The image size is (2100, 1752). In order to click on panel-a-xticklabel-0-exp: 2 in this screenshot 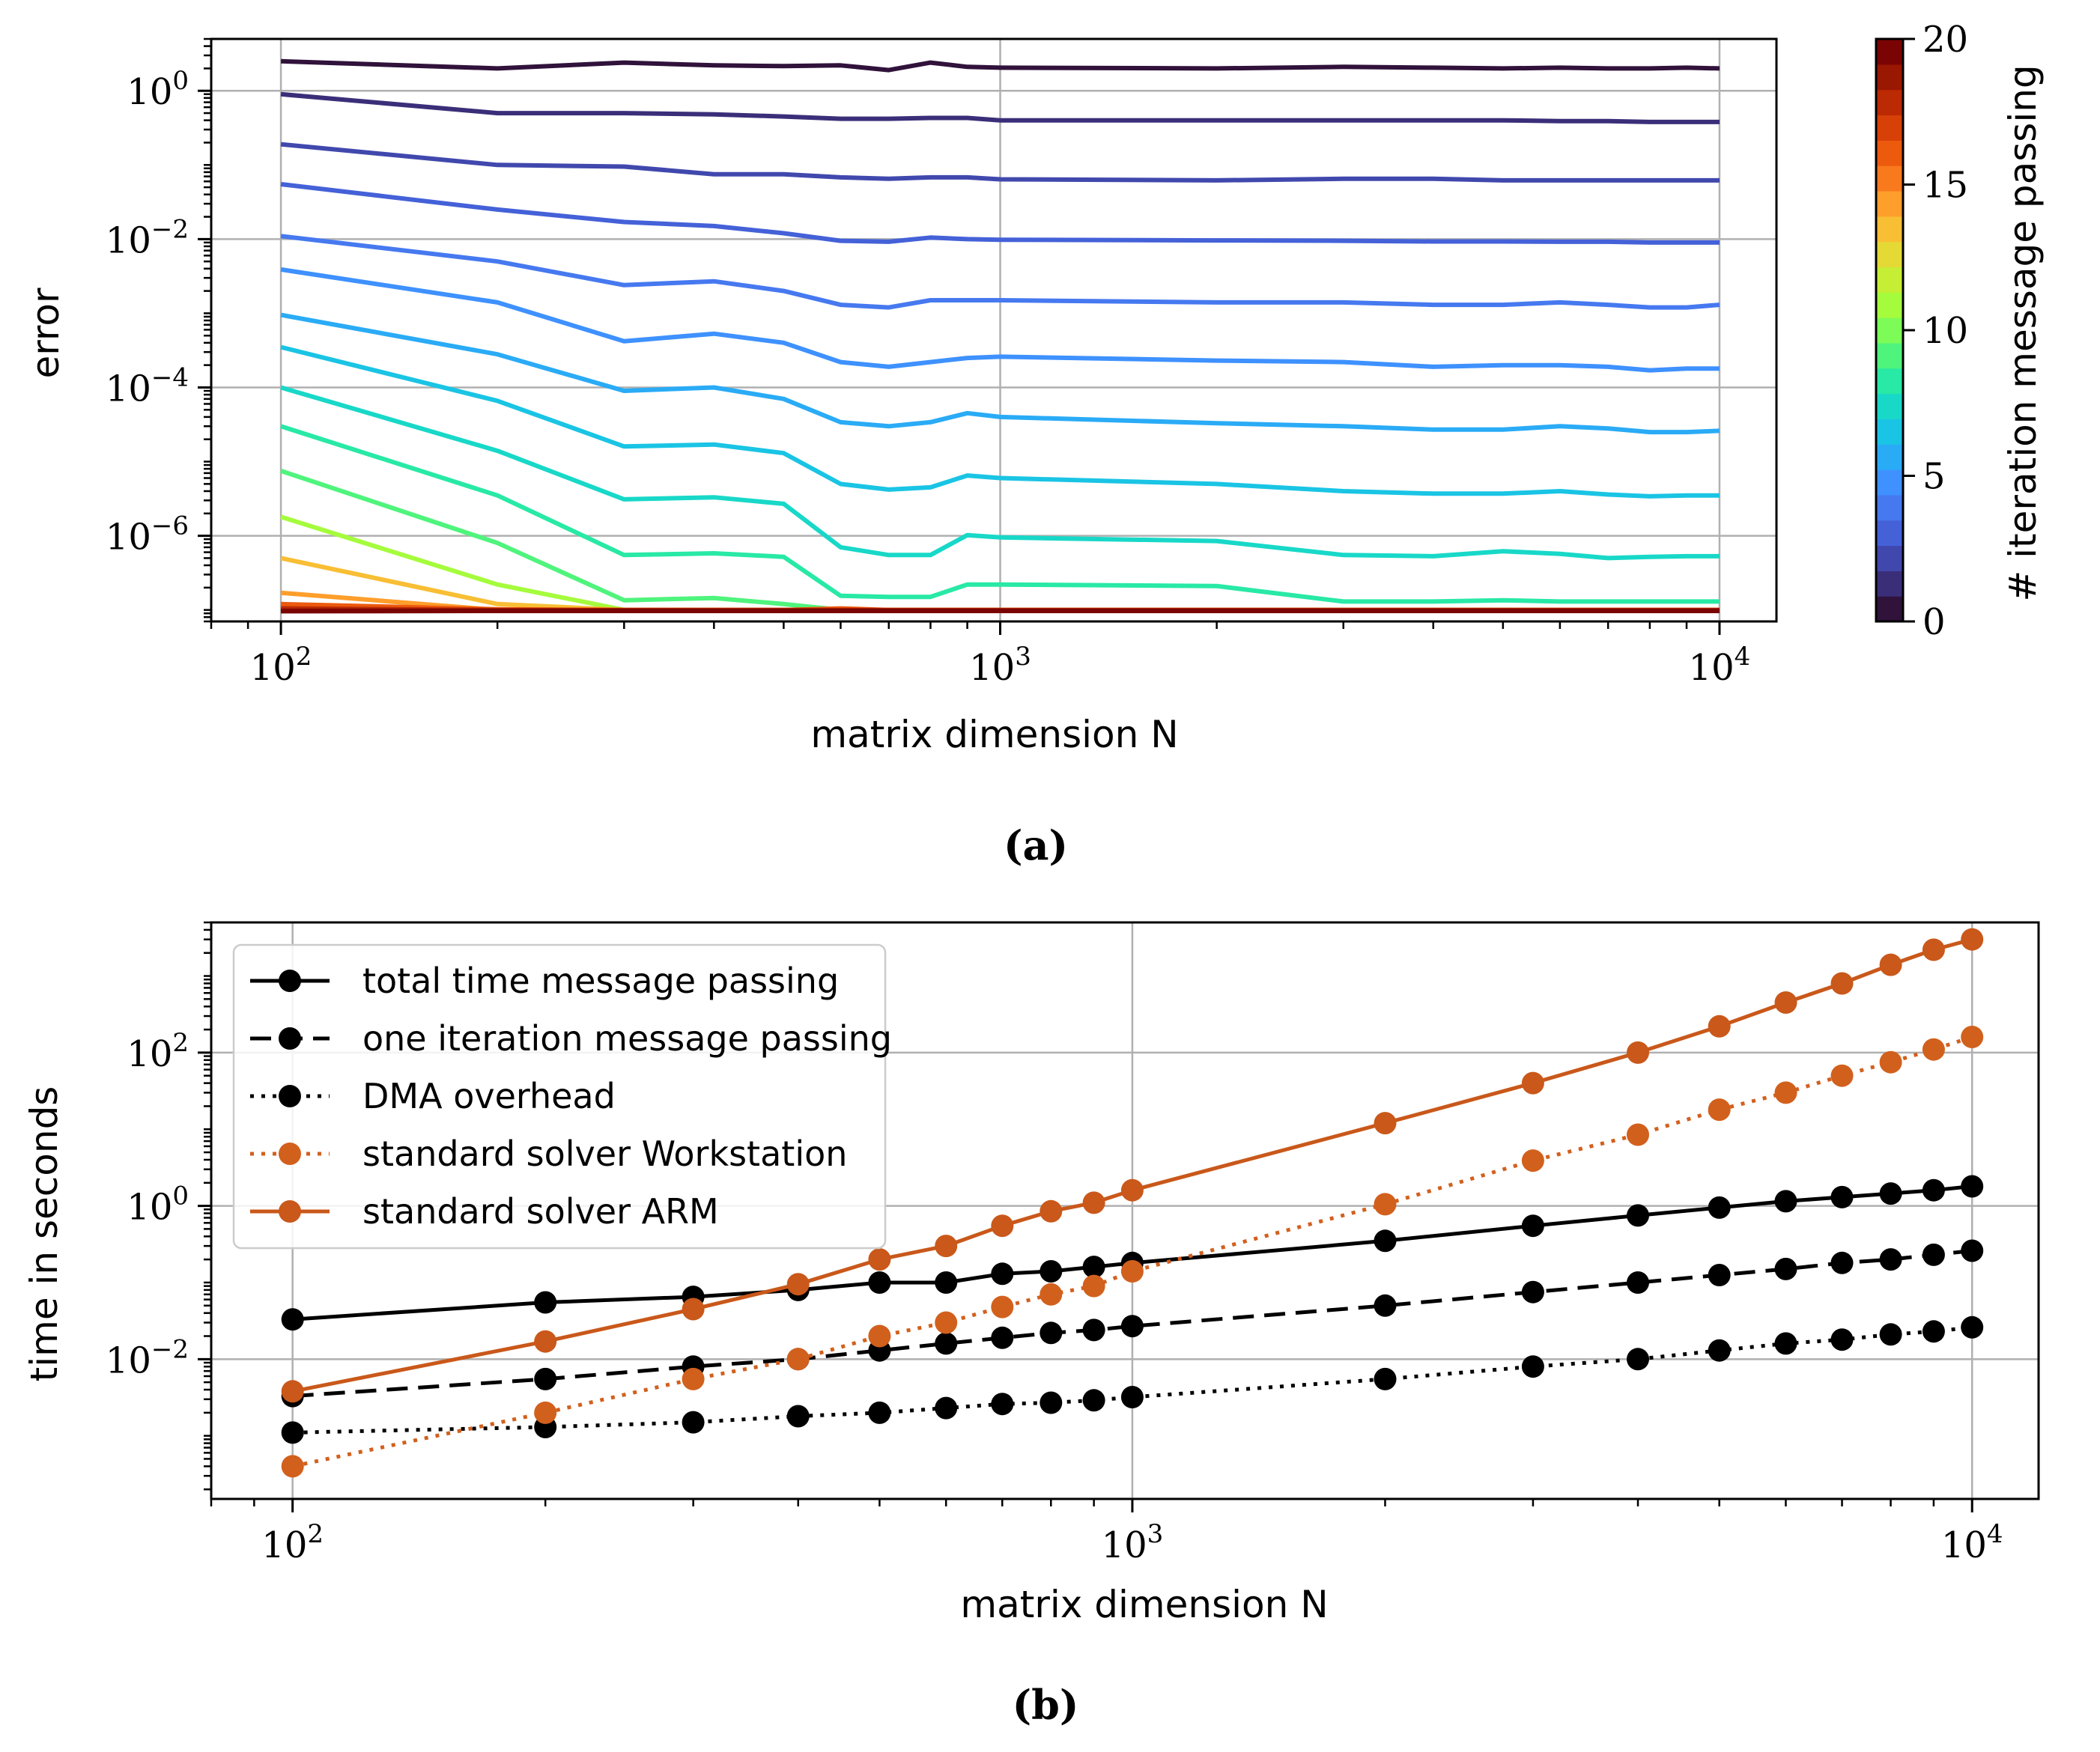, I will do `click(304, 657)`.